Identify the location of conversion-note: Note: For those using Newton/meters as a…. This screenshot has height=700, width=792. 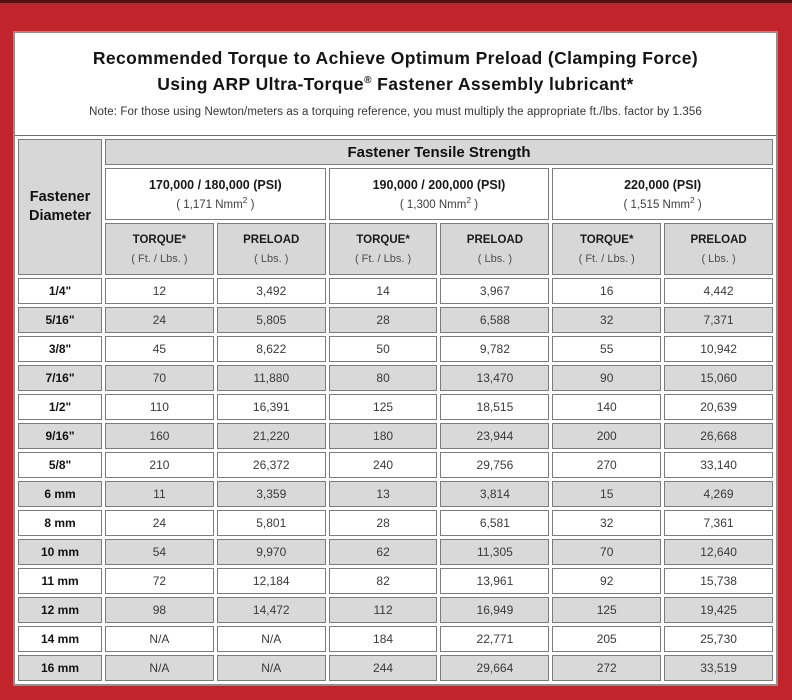
(395, 112).